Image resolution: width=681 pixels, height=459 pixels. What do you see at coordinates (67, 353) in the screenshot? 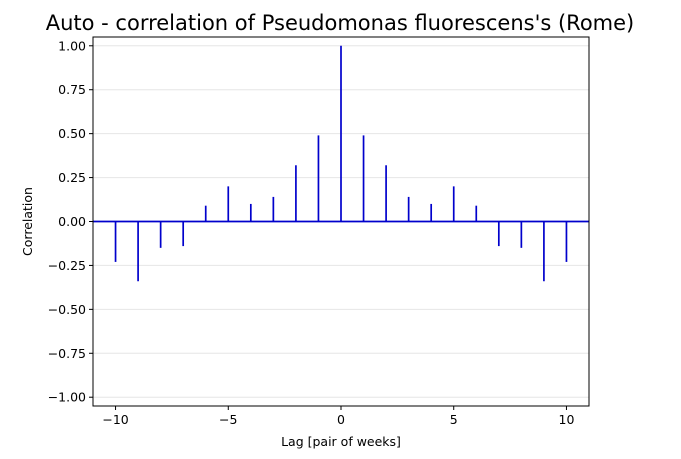
I see `y-tick-label: −0.75` at bounding box center [67, 353].